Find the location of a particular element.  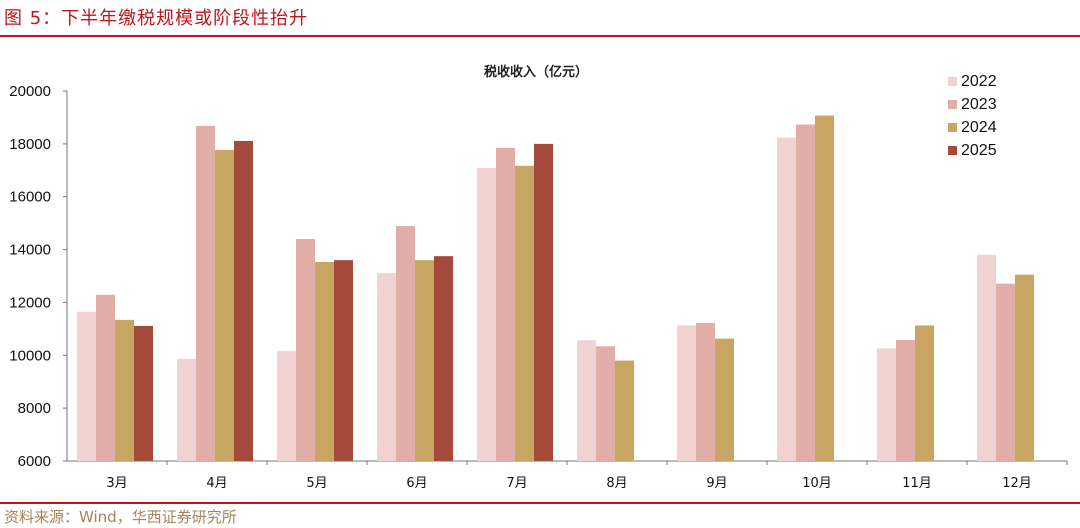

x-tick-label: 11月 is located at coordinates (917, 483).